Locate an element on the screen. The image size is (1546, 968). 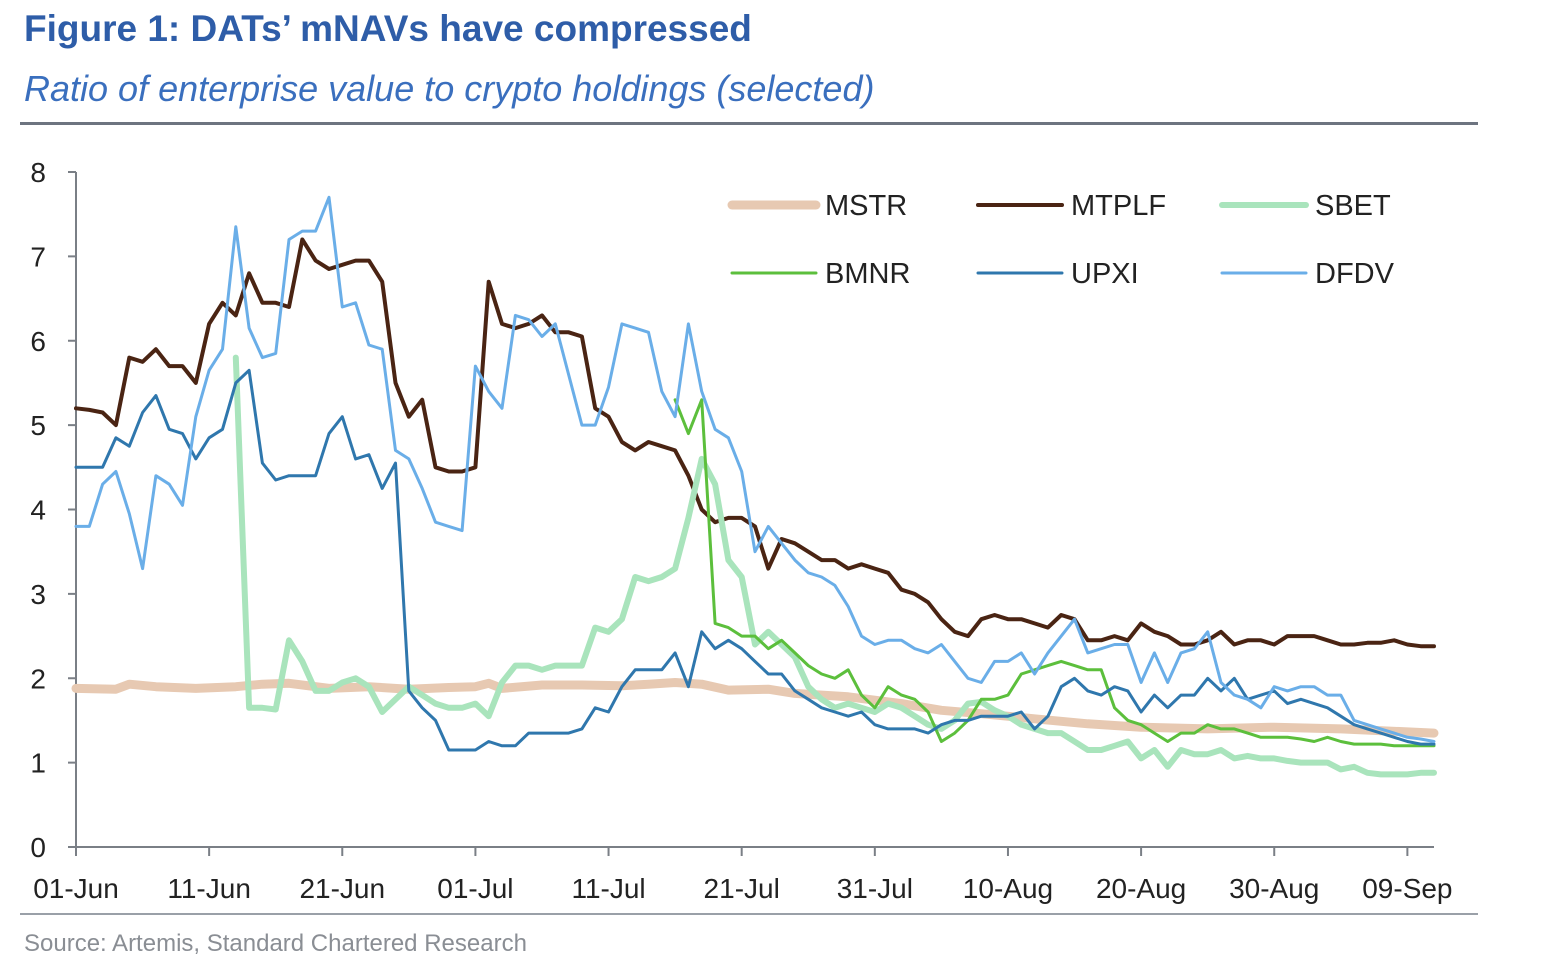
legend-label-mtplf: MTPLF is located at coordinates (1118, 206).